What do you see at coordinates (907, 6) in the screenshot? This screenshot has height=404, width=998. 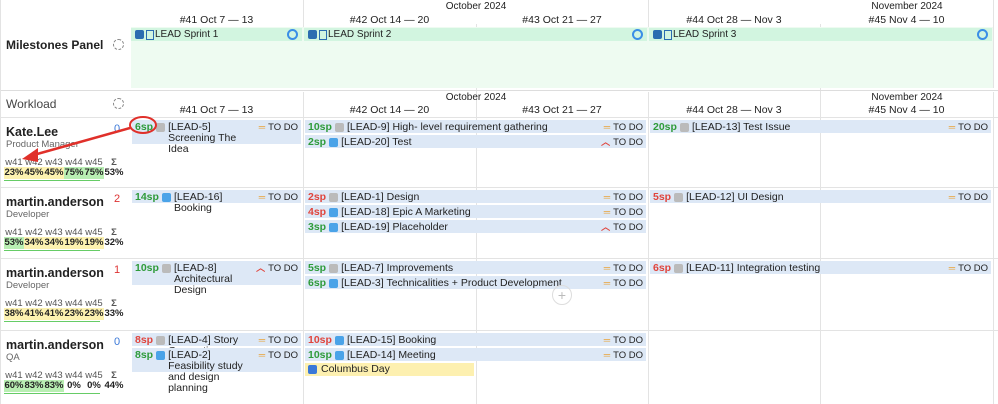 I see `month-label: November 2024` at bounding box center [907, 6].